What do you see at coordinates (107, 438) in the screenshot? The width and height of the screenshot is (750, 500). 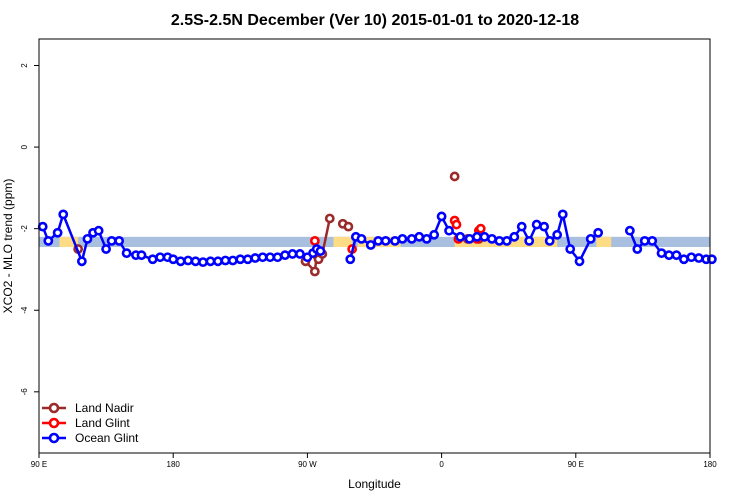 I see `legend-label: Ocean Glint` at bounding box center [107, 438].